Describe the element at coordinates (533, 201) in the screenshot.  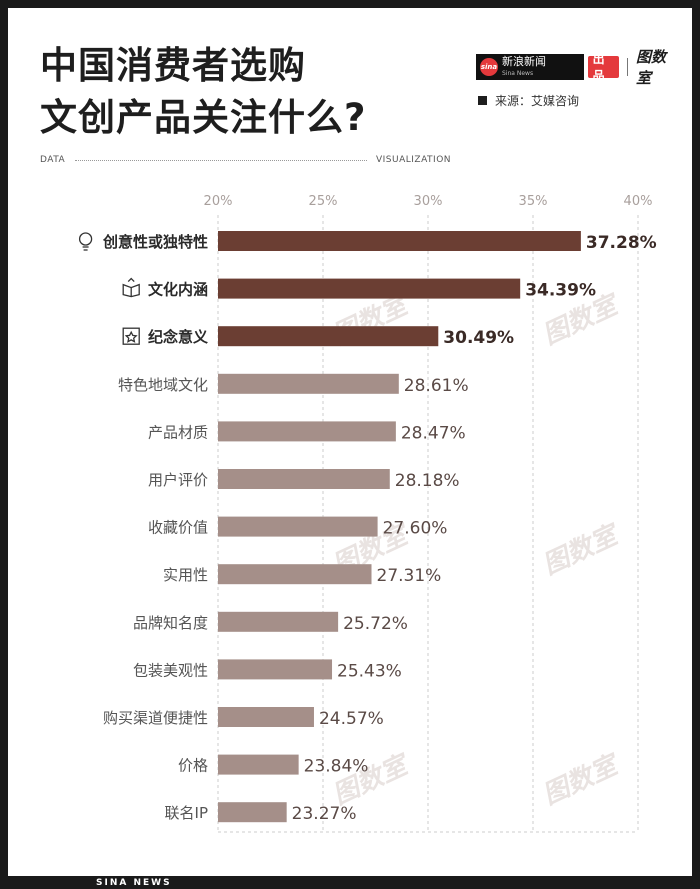
I see `x-tick-label: 35%` at that location.